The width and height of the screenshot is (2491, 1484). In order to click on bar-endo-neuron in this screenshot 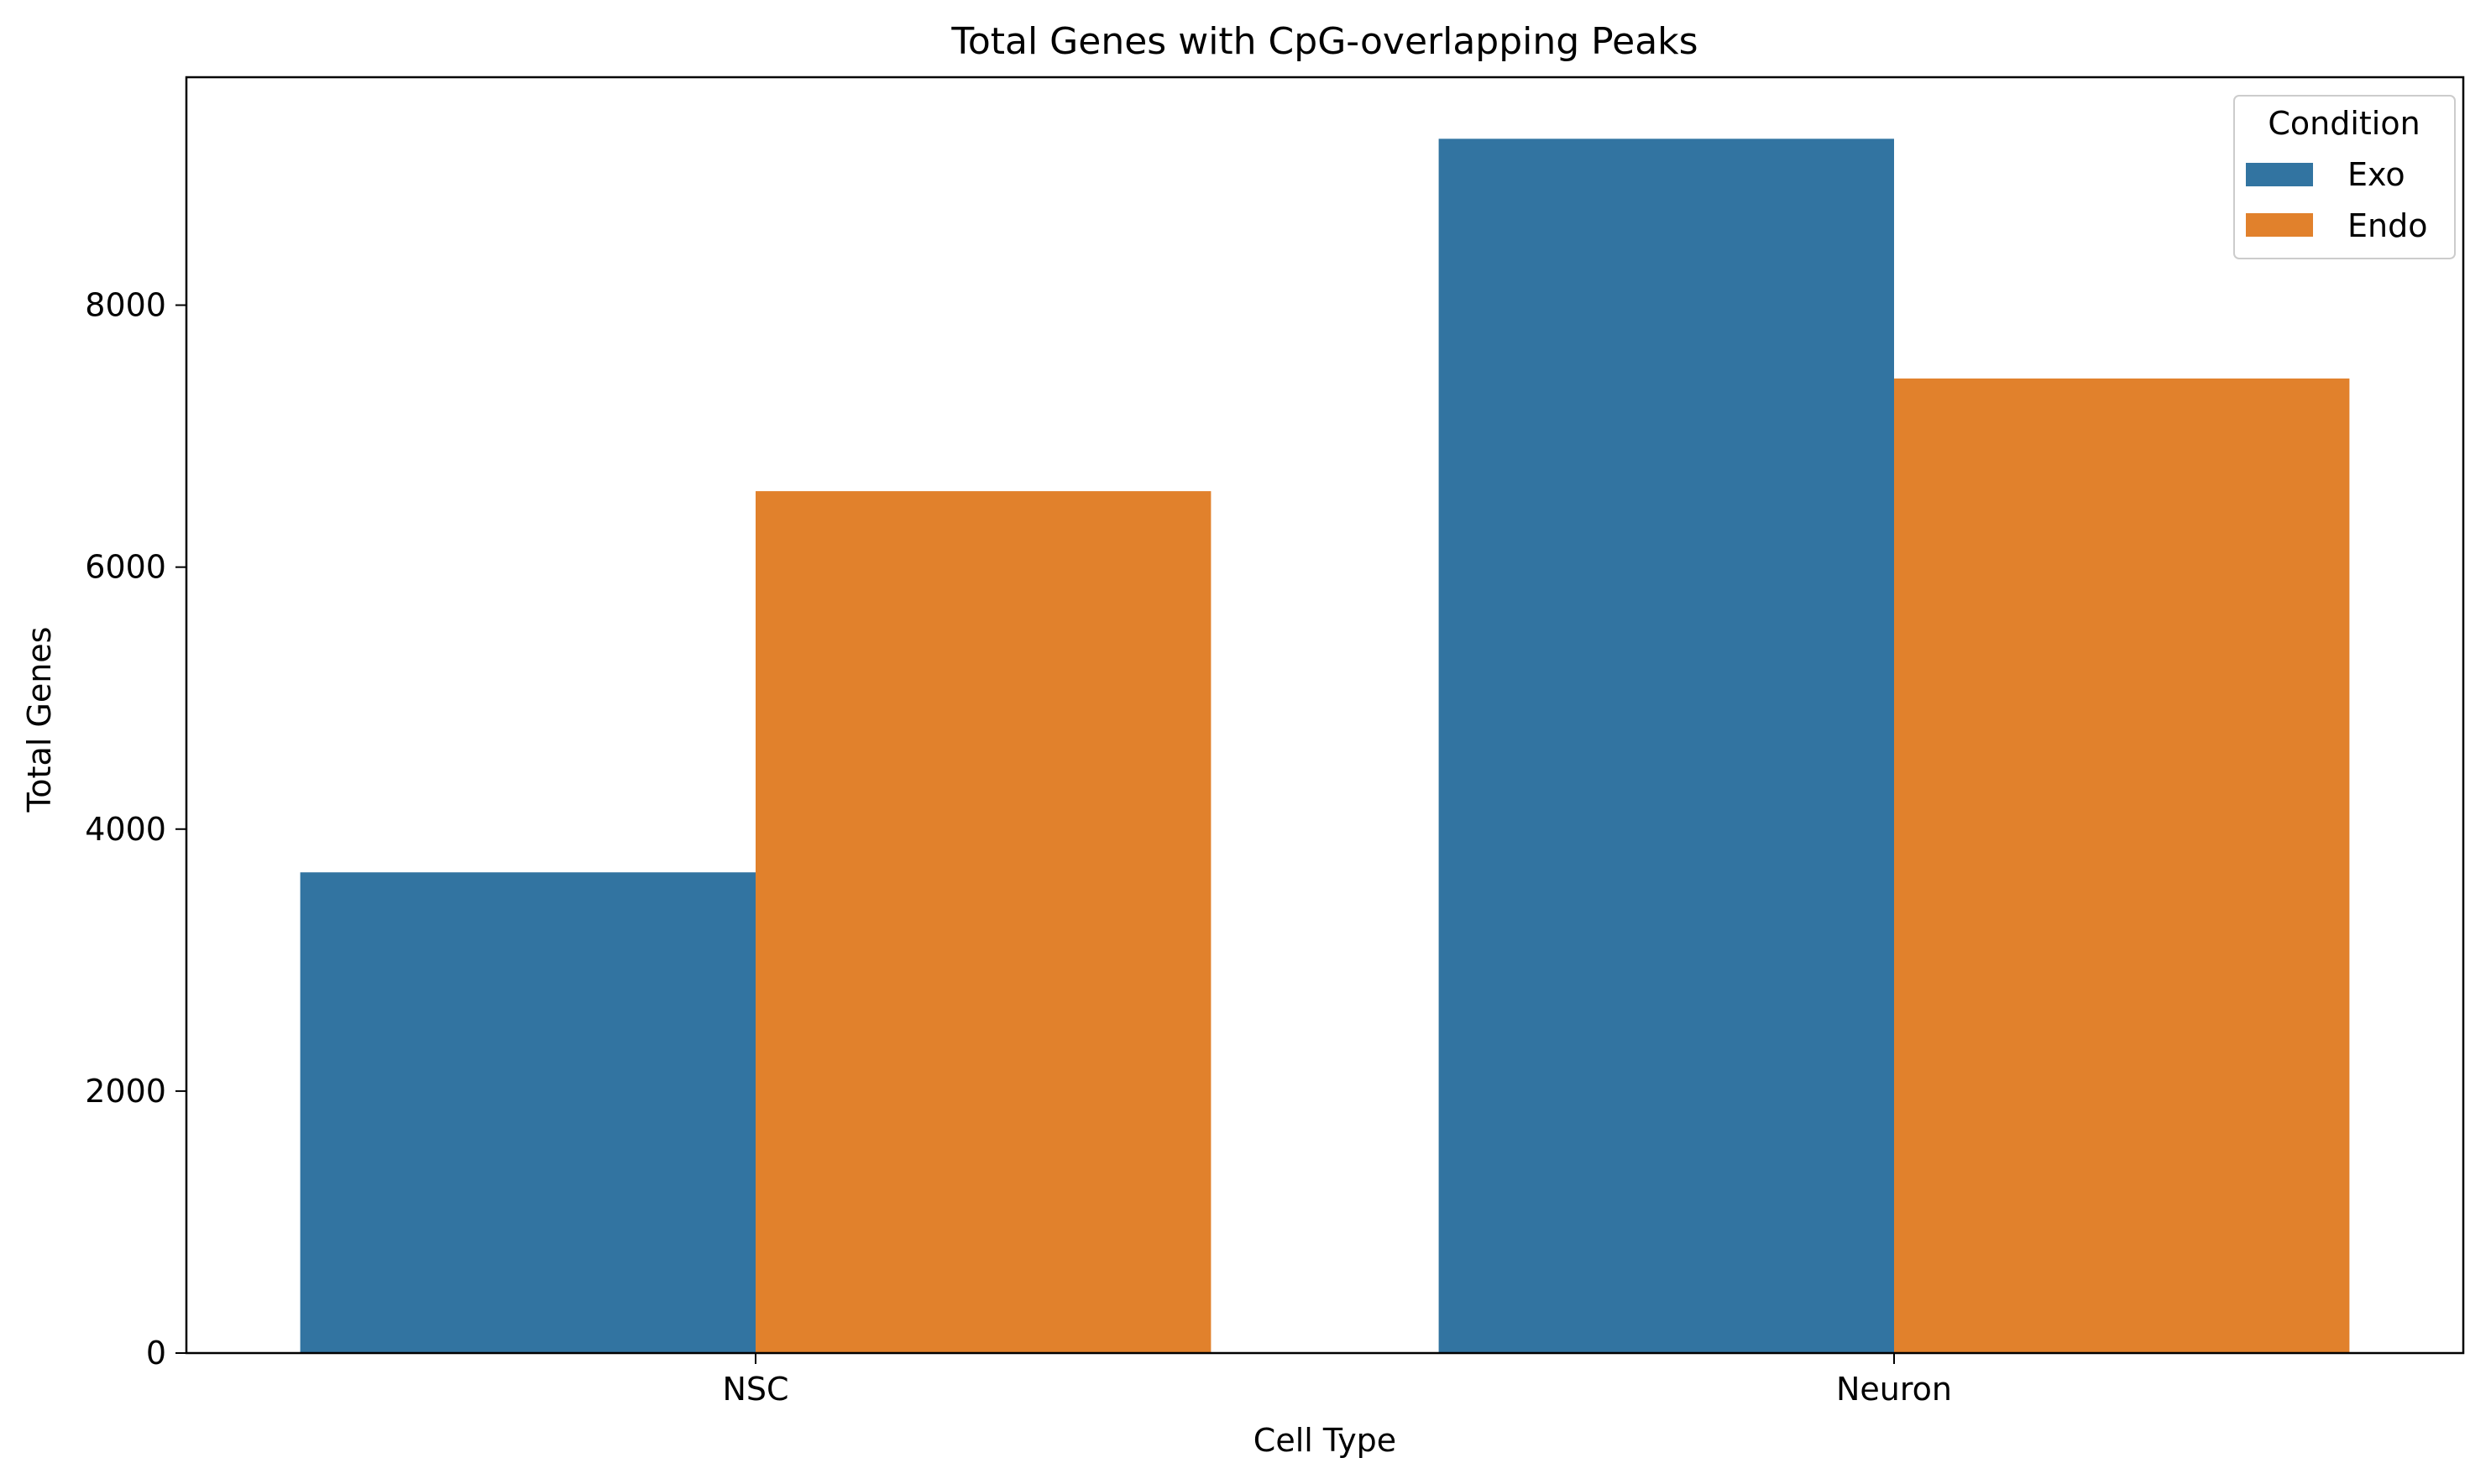, I will do `click(2122, 865)`.